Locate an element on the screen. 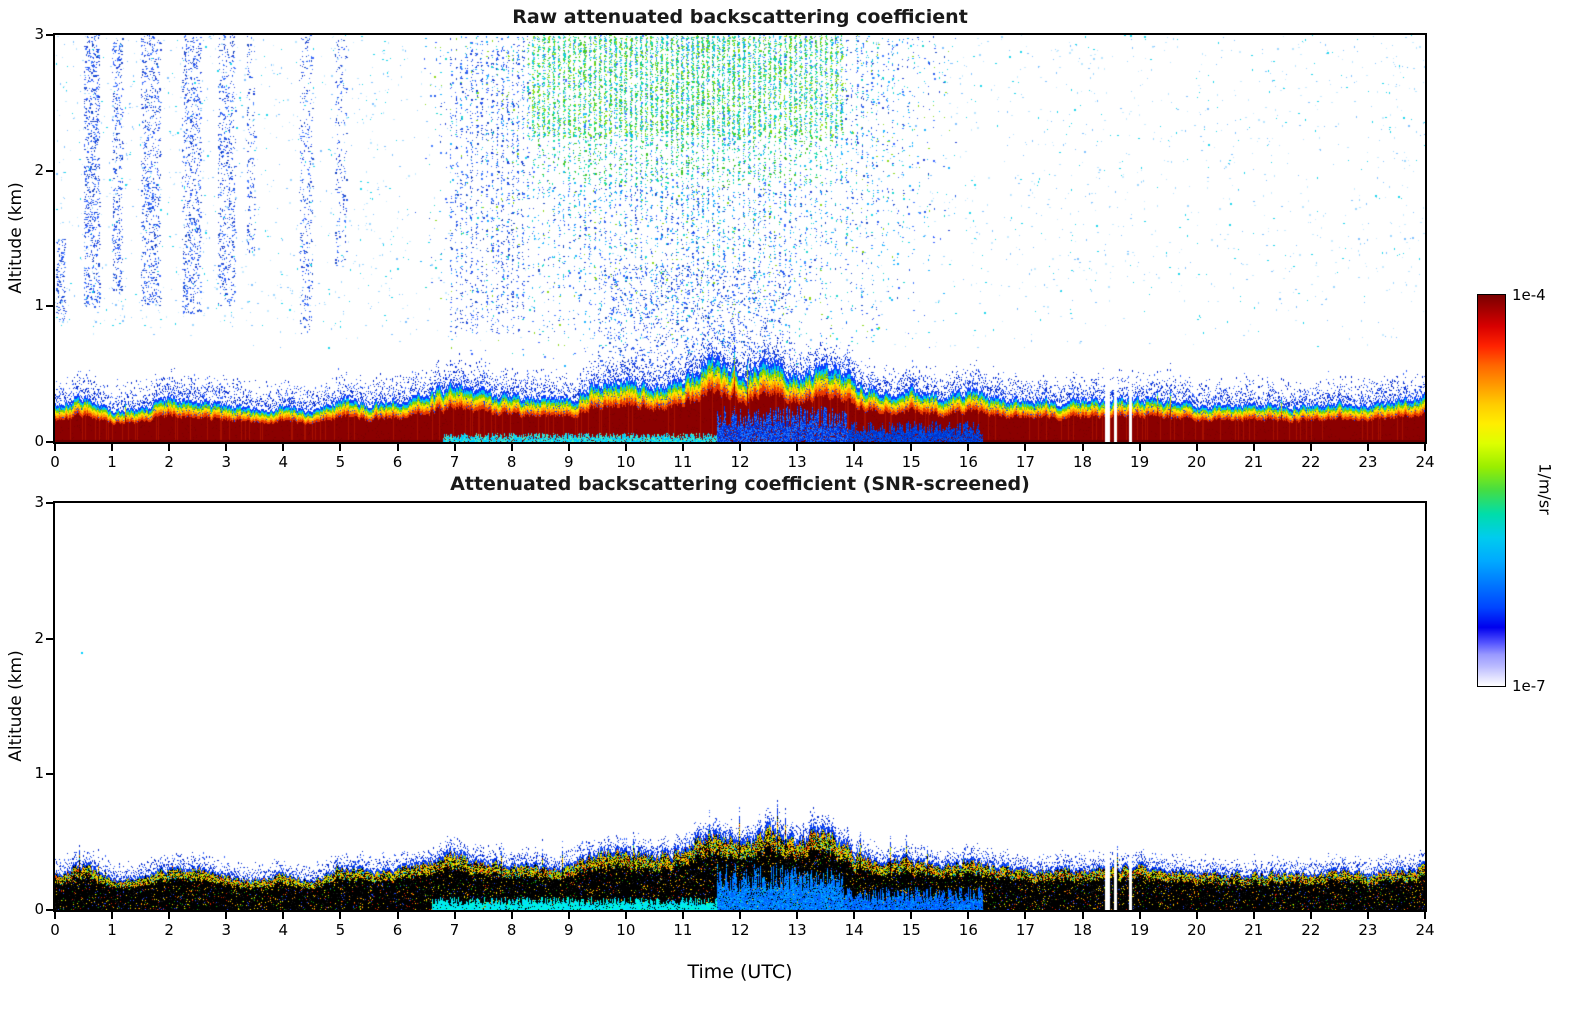  x-tick-label: 12 is located at coordinates (740, 462).